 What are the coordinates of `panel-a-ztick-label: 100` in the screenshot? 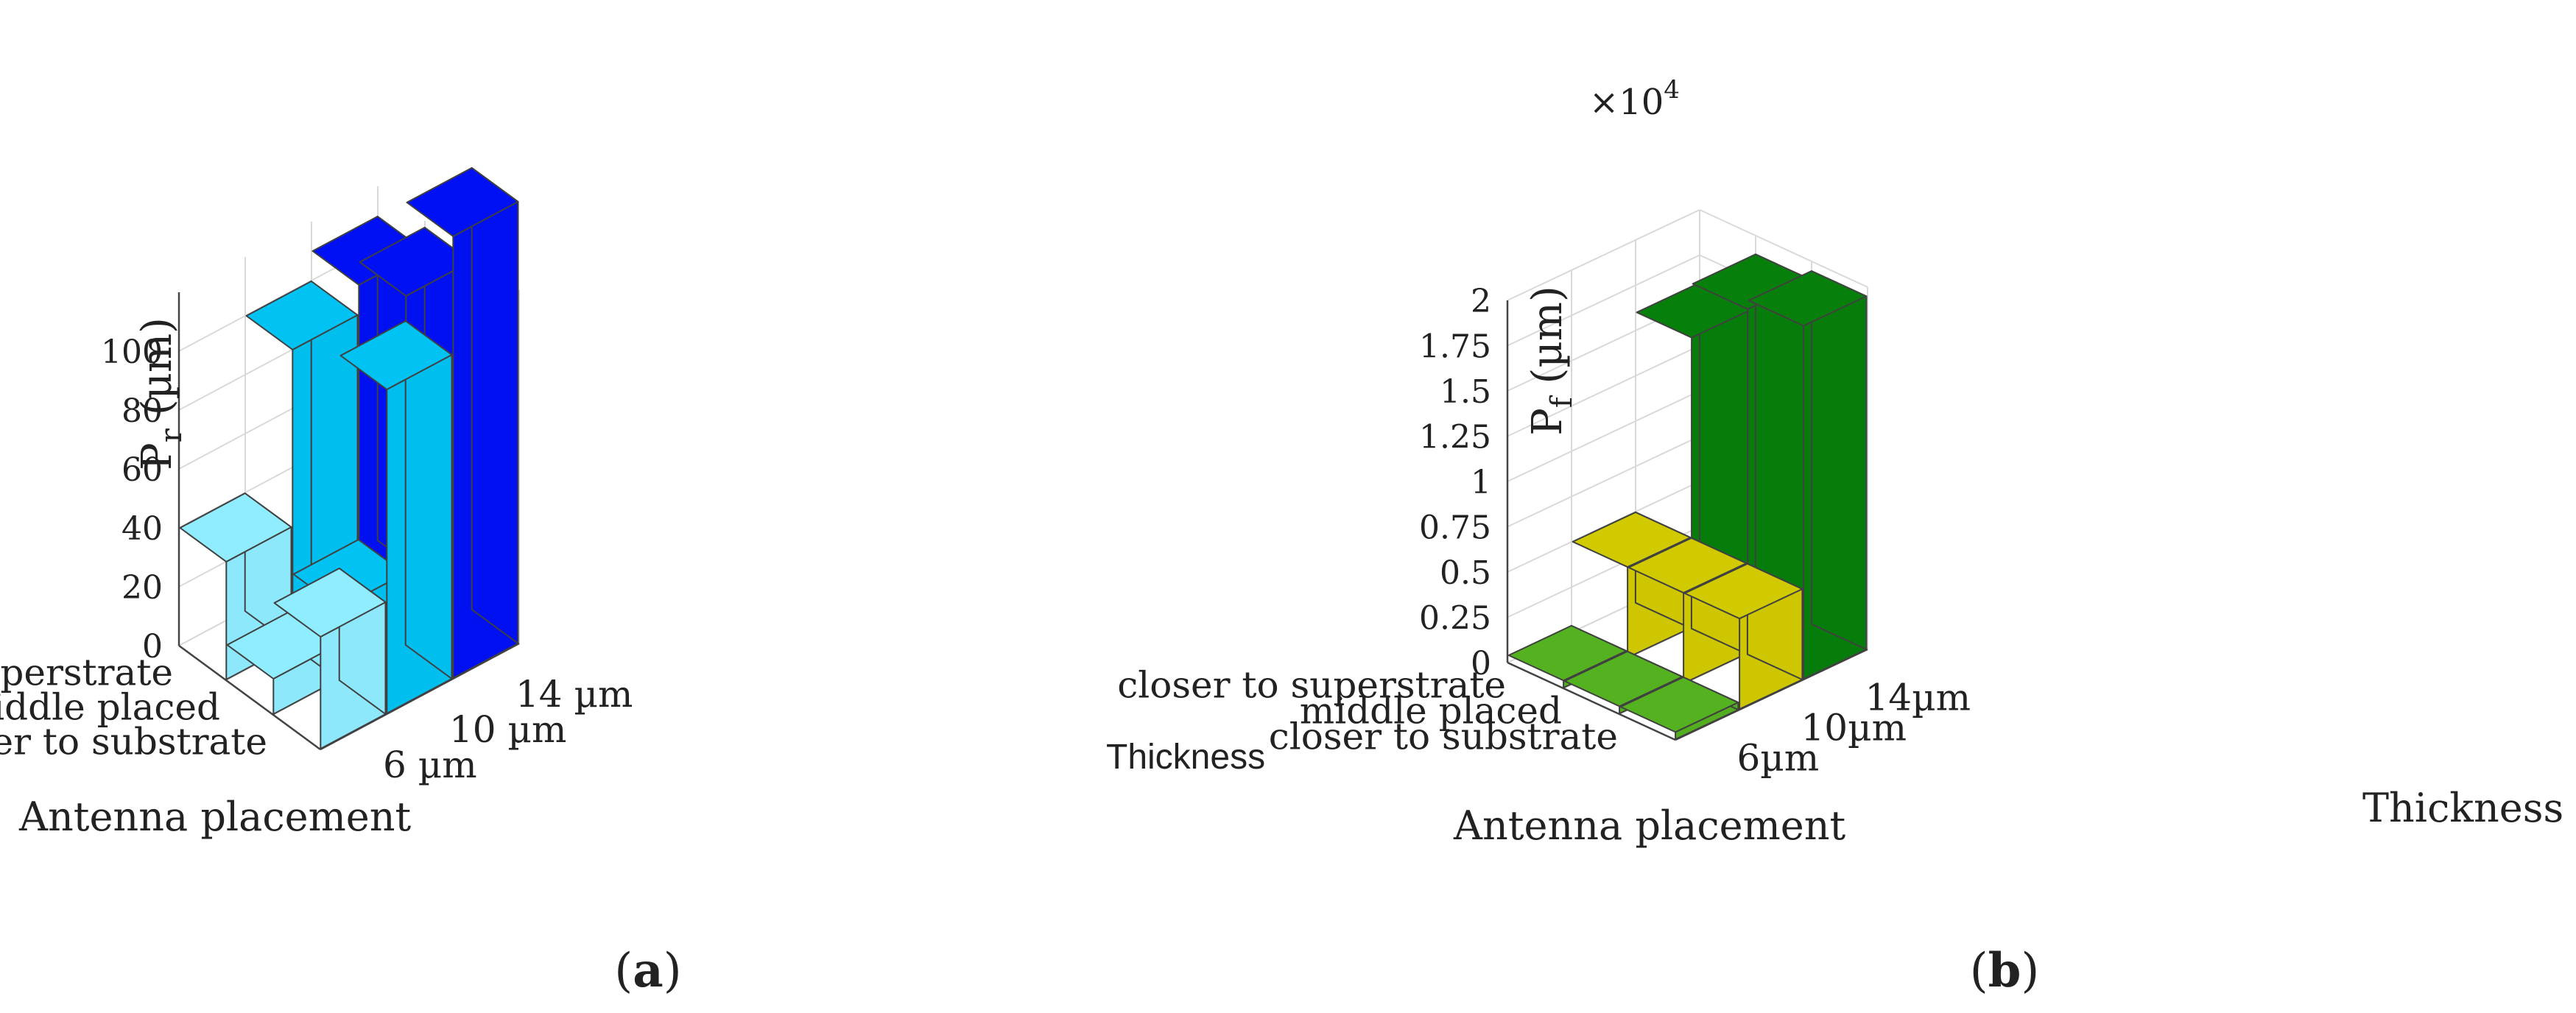 It's located at (132, 352).